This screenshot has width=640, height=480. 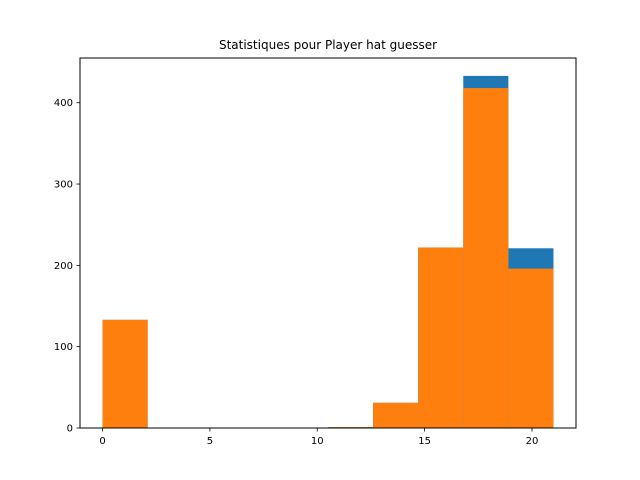 What do you see at coordinates (63, 347) in the screenshot?
I see `y-tick-label: 100` at bounding box center [63, 347].